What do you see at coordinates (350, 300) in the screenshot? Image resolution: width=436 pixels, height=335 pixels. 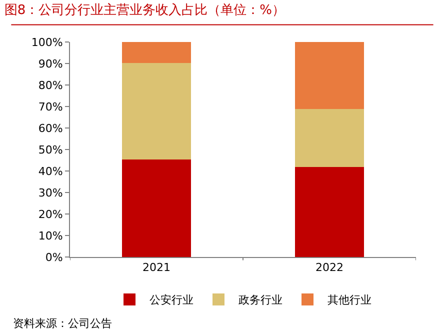 I see `legend-label: 其他行业` at bounding box center [350, 300].